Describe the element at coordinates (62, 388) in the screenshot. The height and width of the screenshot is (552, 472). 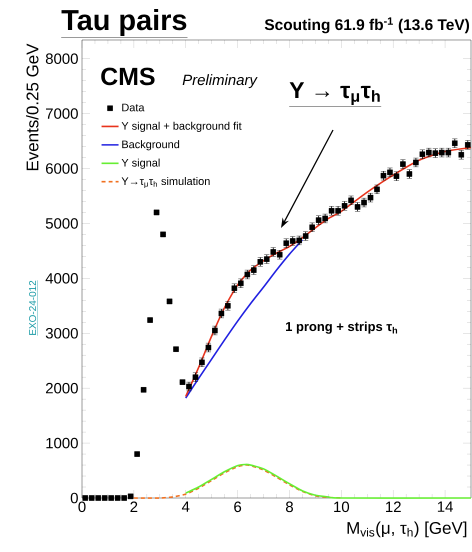
I see `y-tick-label: 2000` at that location.